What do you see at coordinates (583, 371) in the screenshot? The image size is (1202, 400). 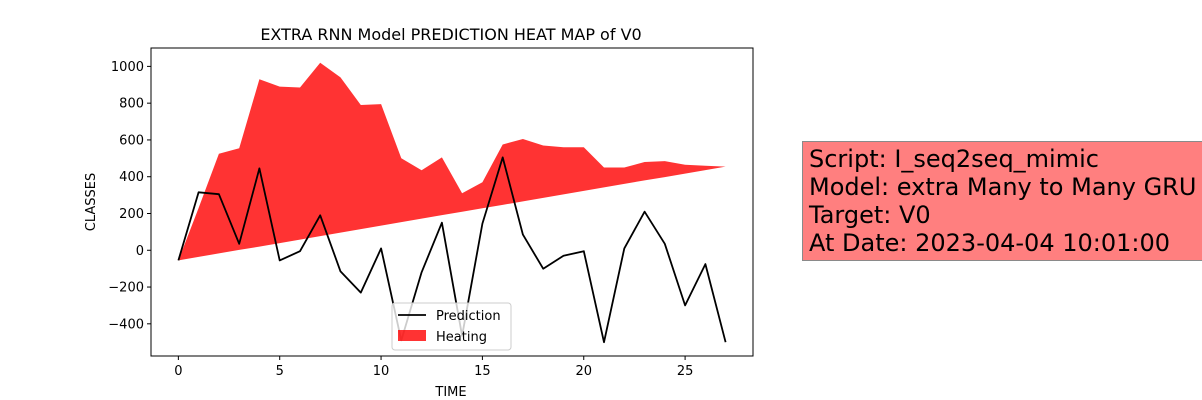 I see `x-tick-label: 20` at bounding box center [583, 371].